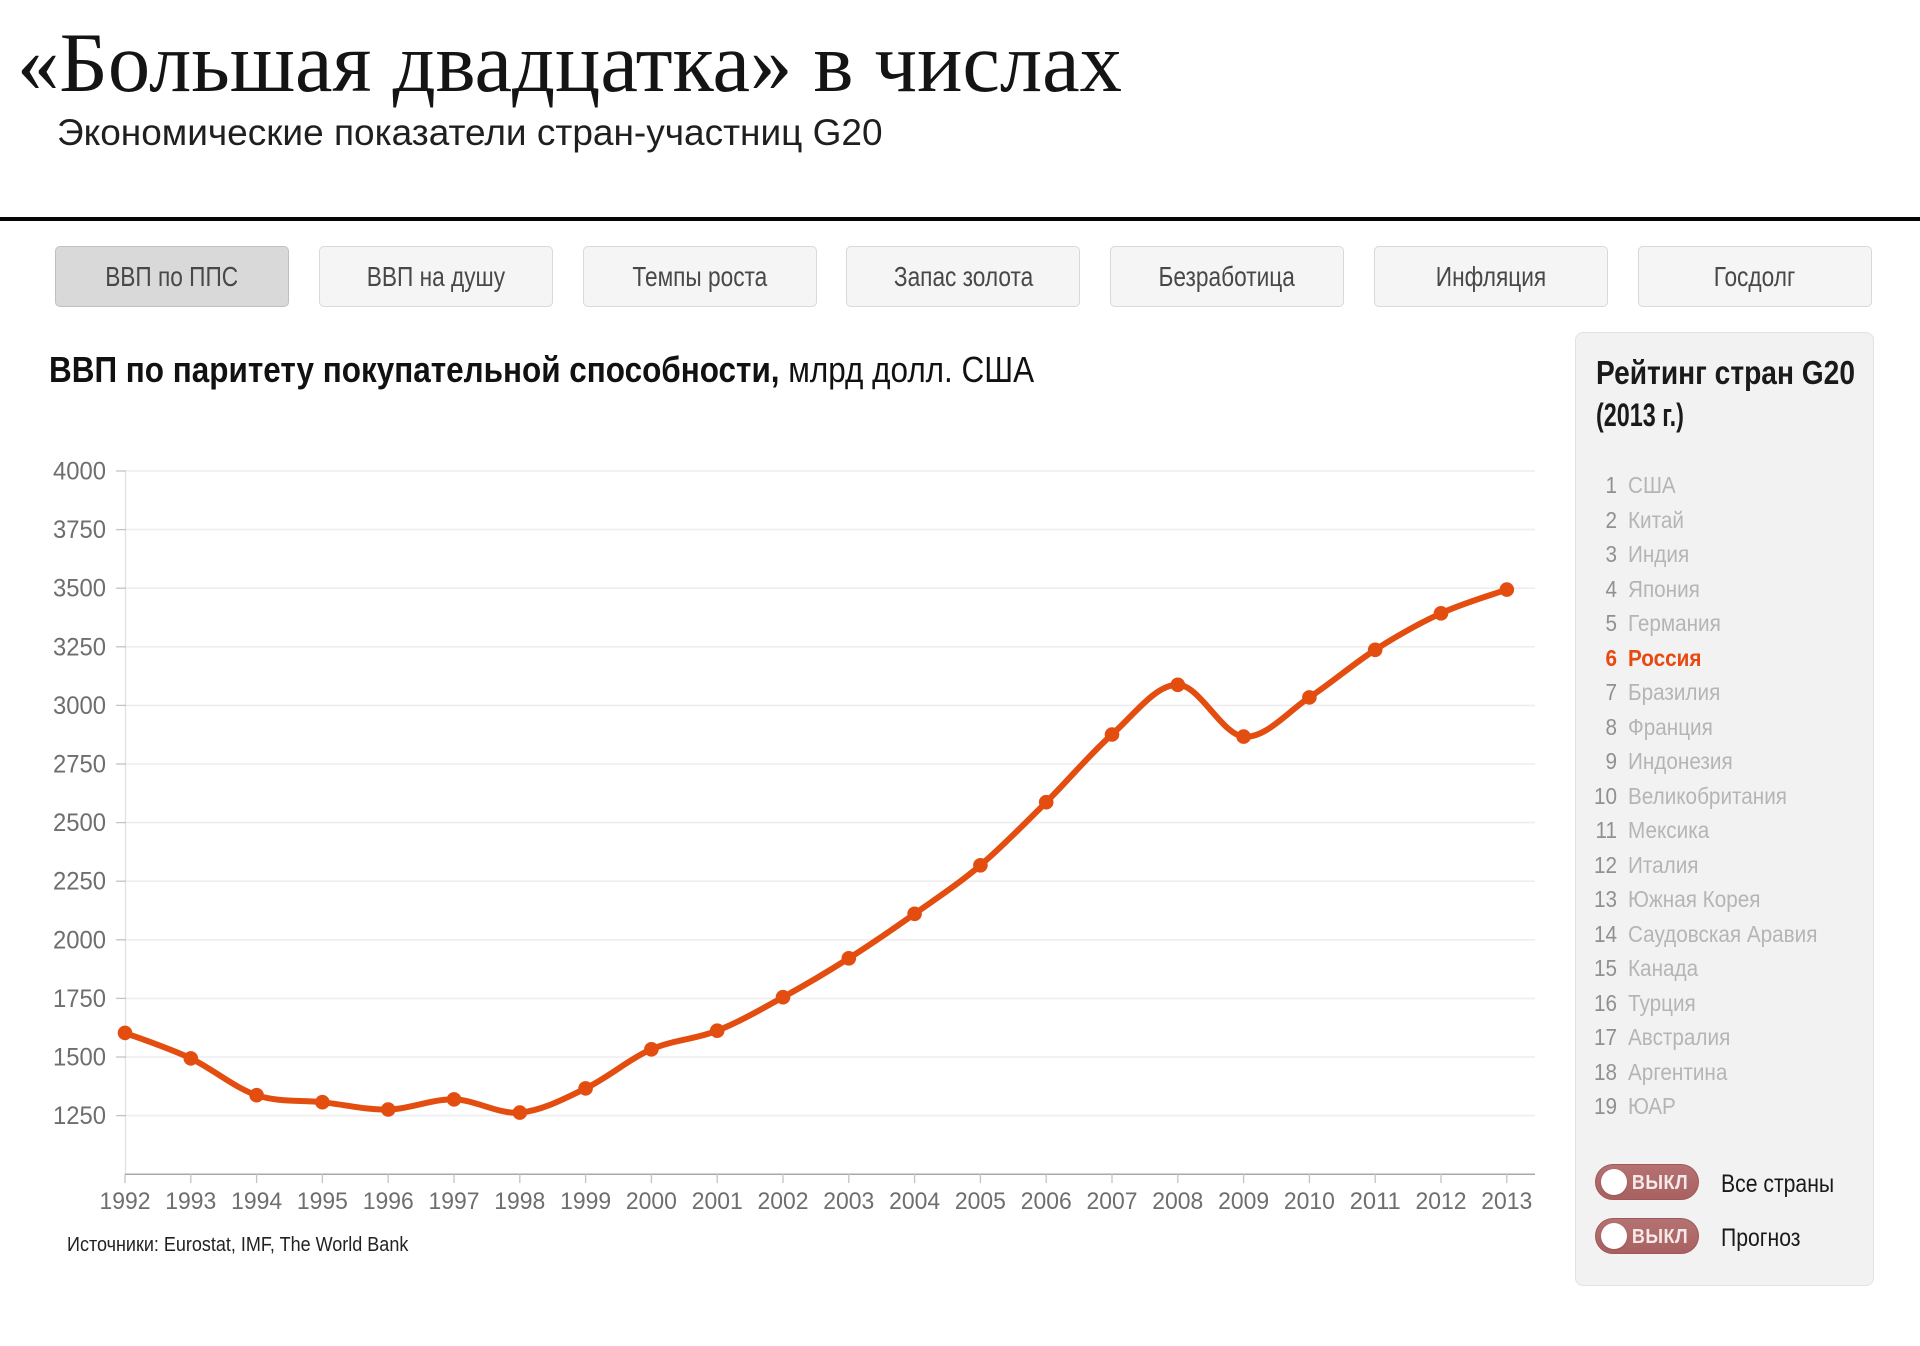 The width and height of the screenshot is (1920, 1346). I want to click on svg-text: 1995, so click(322, 1201).